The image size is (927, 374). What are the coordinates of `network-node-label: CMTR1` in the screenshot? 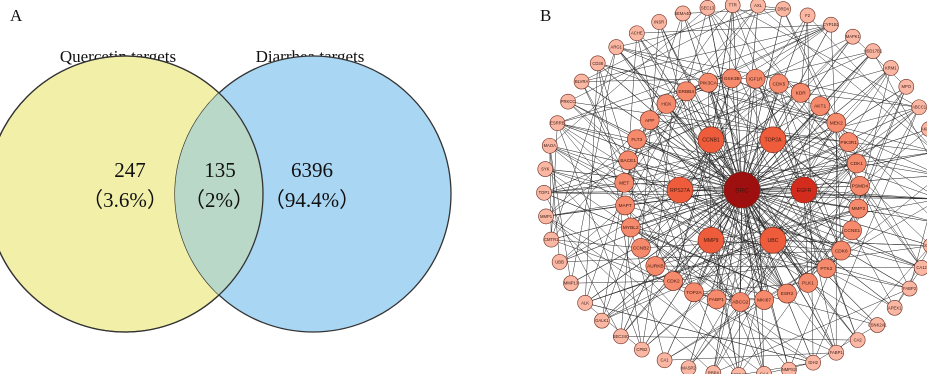 It's located at (551, 239).